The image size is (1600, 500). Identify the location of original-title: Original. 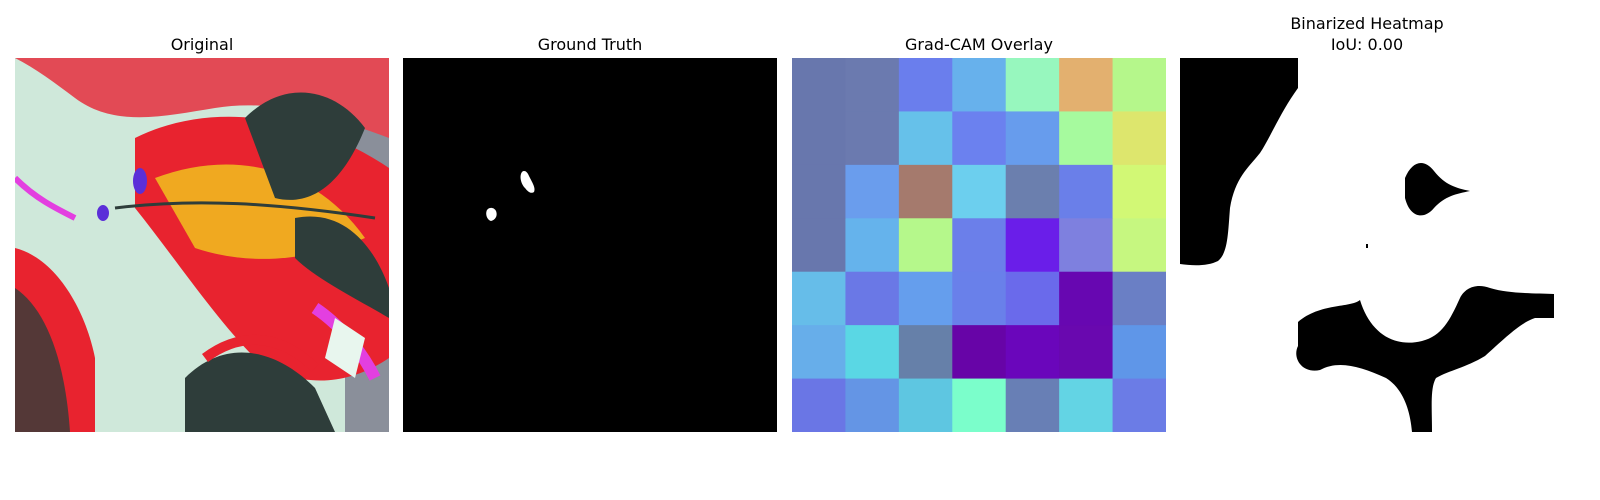
(202, 44).